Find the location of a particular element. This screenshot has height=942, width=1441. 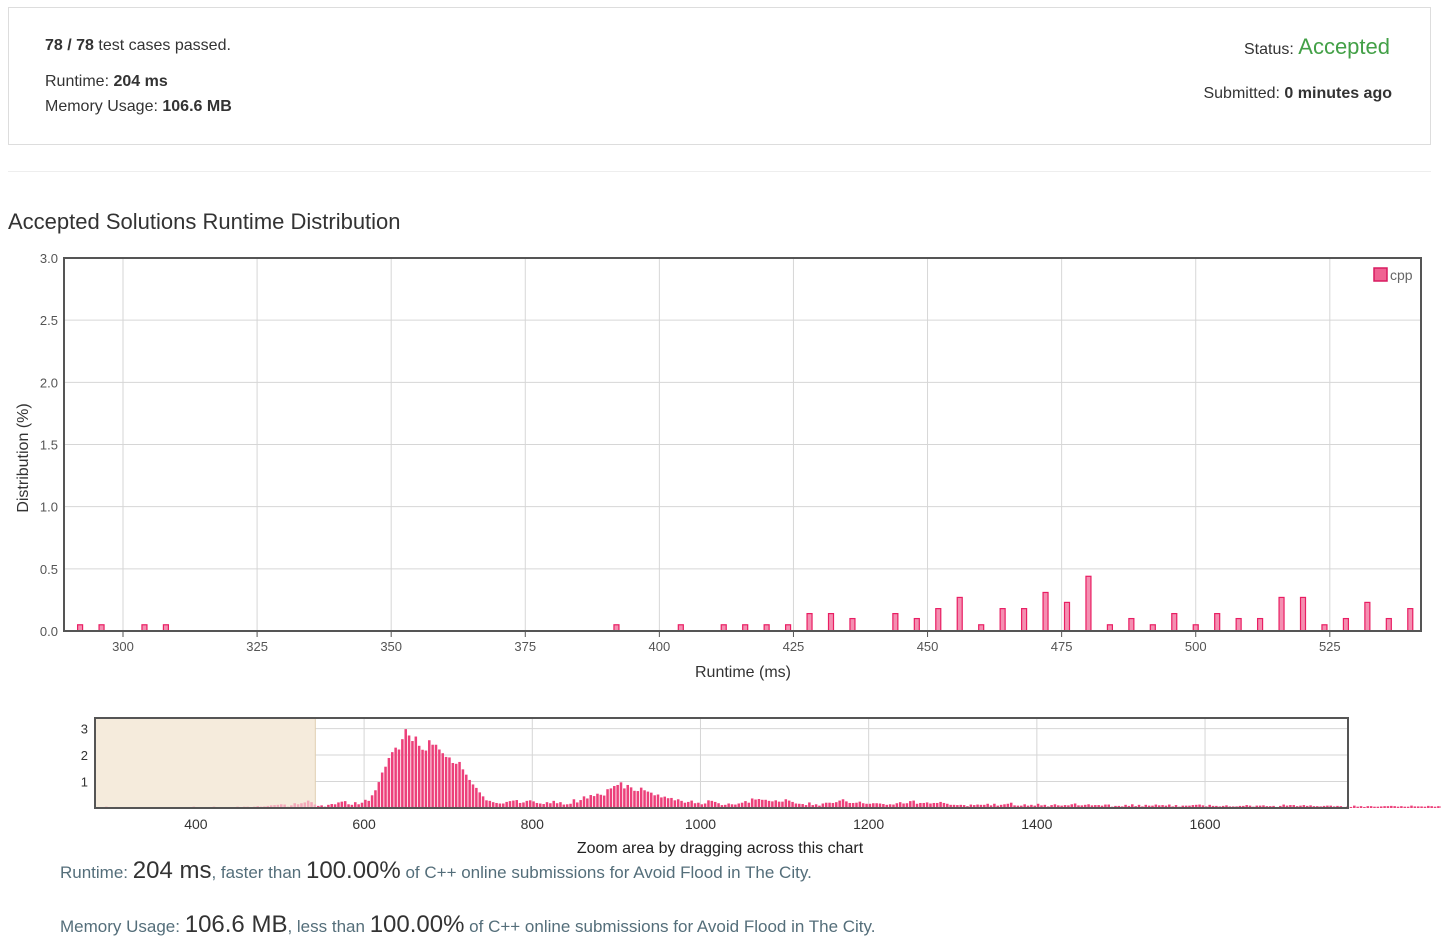

submitted-value: 0 minutes ago is located at coordinates (1338, 93).